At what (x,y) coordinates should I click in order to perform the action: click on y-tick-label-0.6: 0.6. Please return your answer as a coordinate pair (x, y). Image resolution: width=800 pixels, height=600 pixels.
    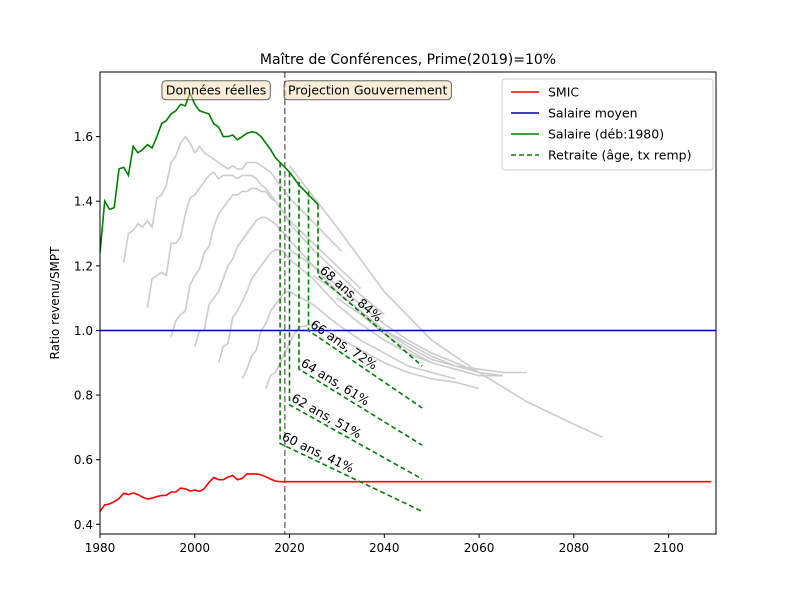
    Looking at the image, I should click on (83, 460).